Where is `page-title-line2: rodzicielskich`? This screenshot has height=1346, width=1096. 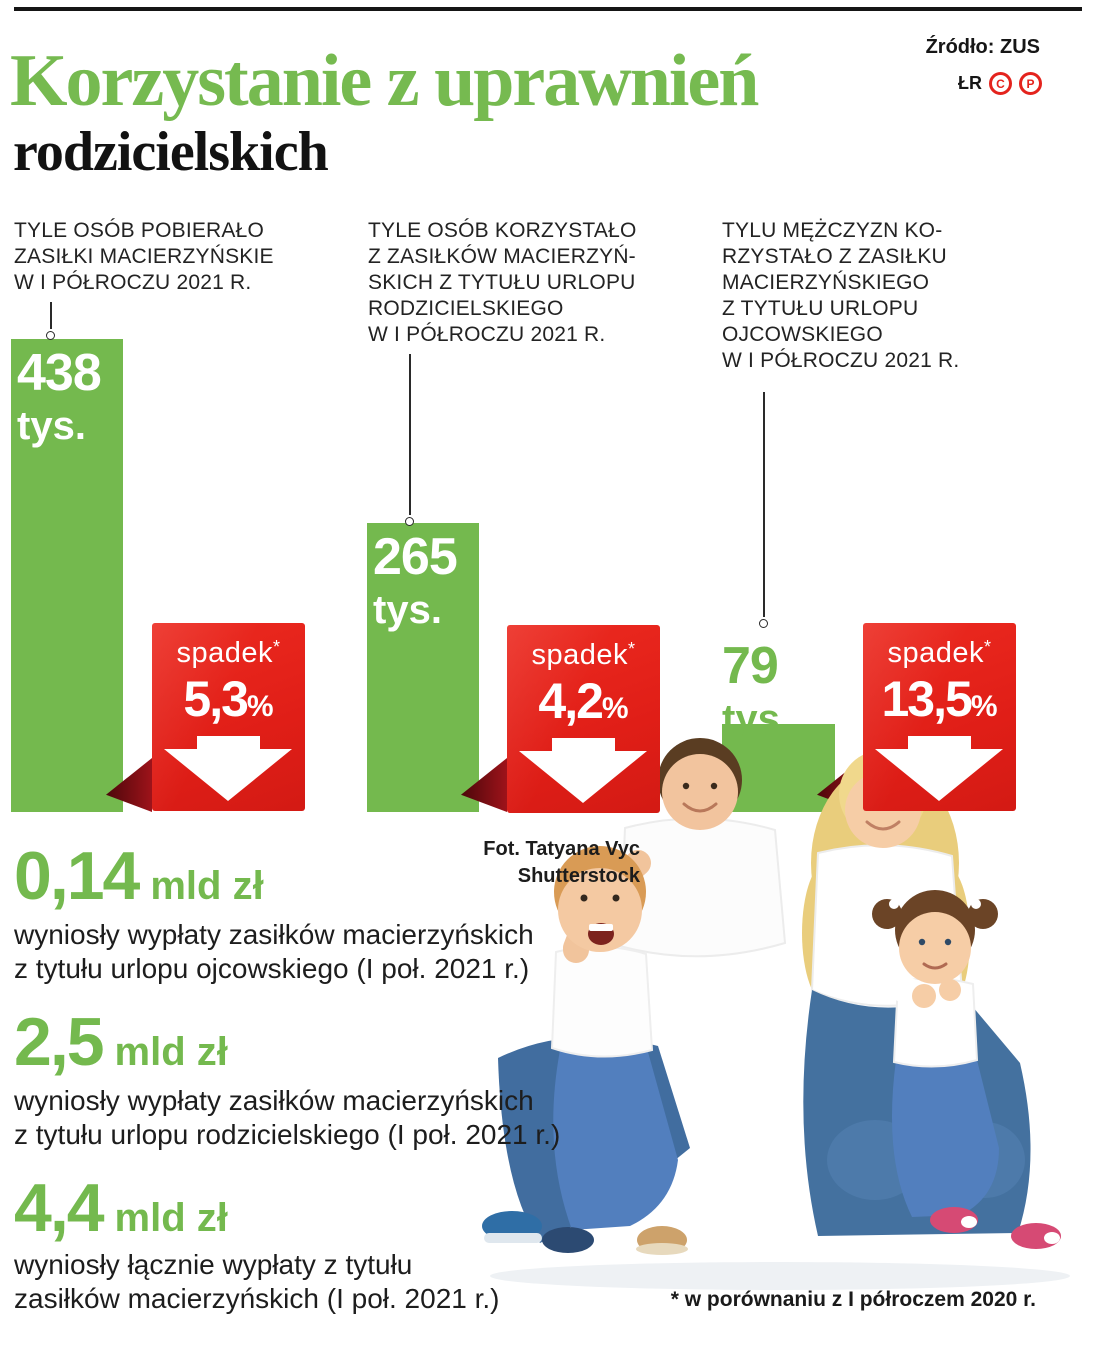
page-title-line2: rodzicielskich is located at coordinates (171, 152).